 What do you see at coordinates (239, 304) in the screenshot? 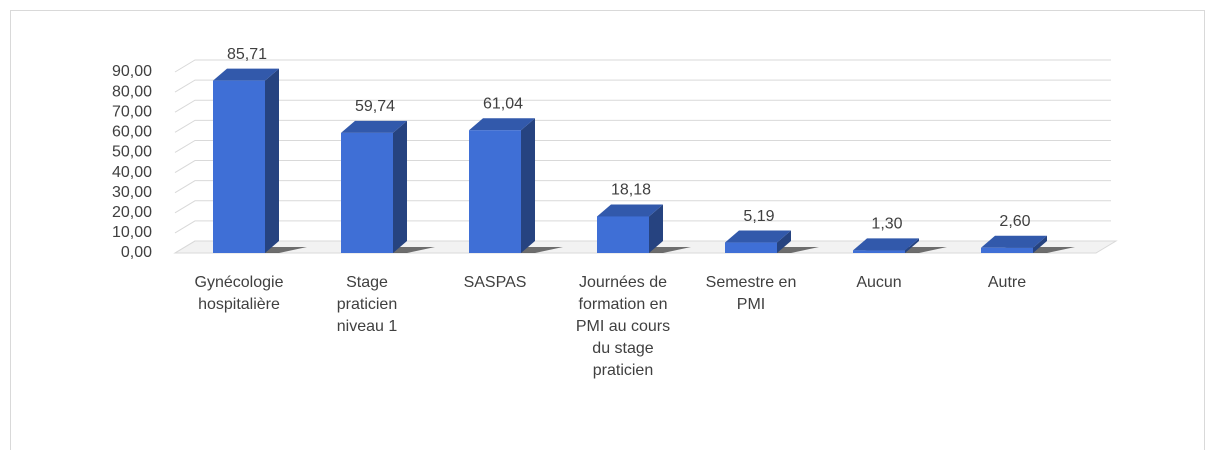
I see `x-tick-line: hospitalière` at bounding box center [239, 304].